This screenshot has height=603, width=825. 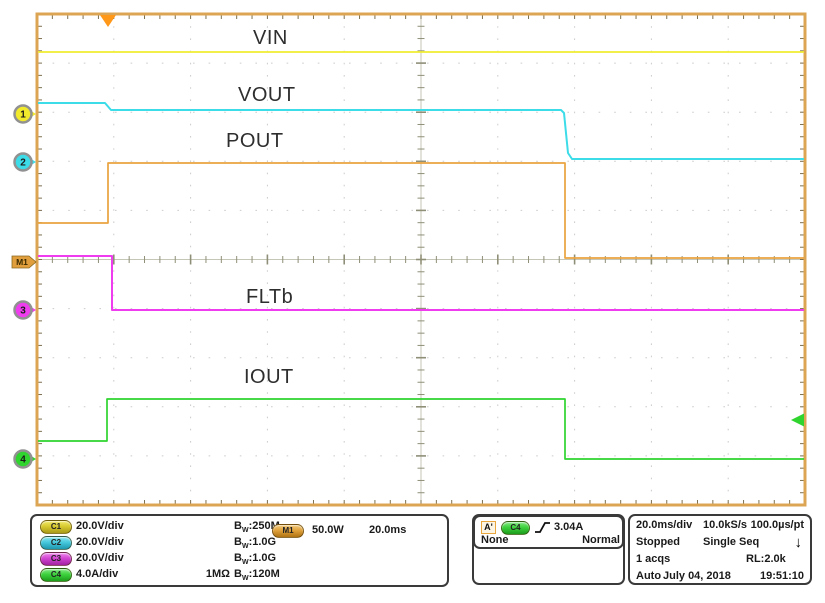 I want to click on channel-marker-label: 1, so click(x=23, y=115).